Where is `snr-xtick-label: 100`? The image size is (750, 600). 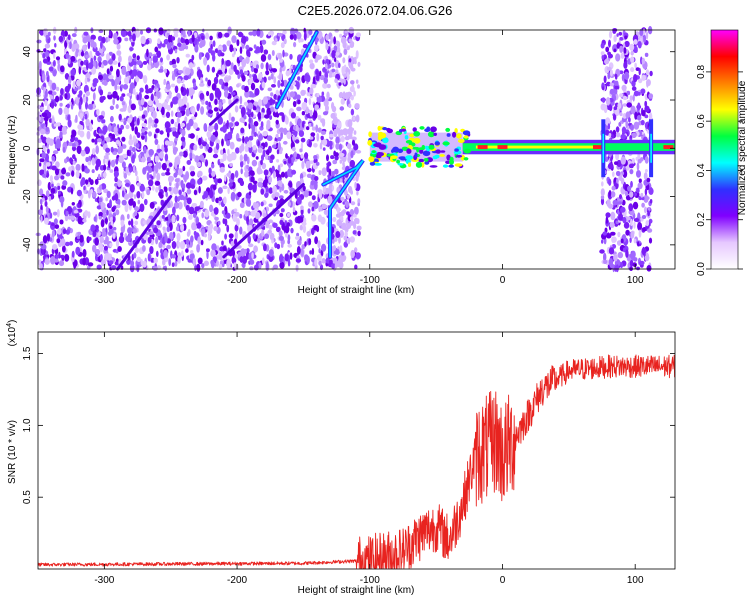
snr-xtick-label: 100 is located at coordinates (635, 580).